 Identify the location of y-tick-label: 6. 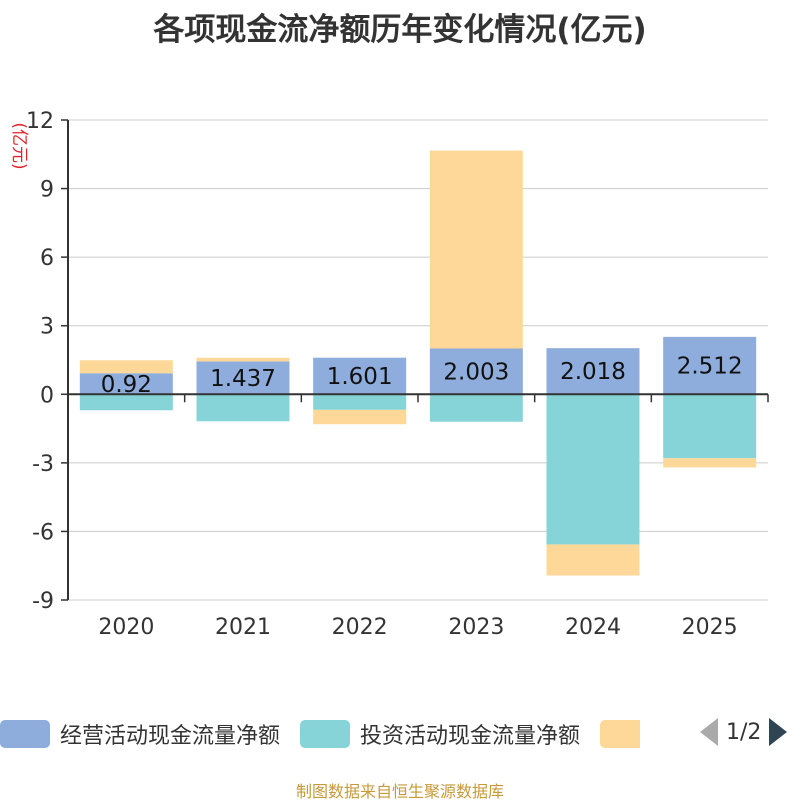
(47, 258).